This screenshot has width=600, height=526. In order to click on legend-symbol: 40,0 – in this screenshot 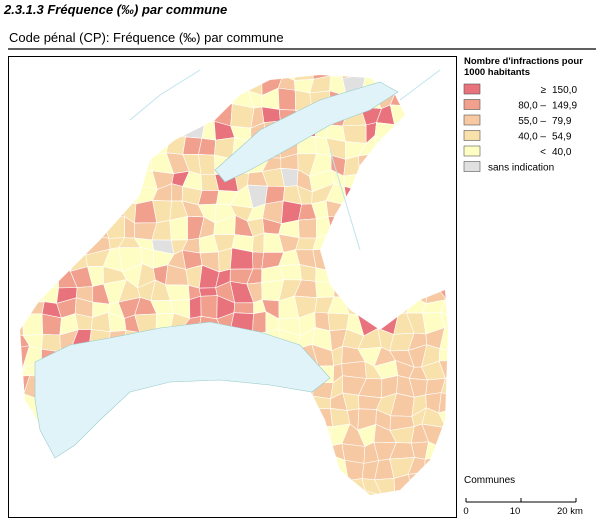, I will do `click(532, 137)`.